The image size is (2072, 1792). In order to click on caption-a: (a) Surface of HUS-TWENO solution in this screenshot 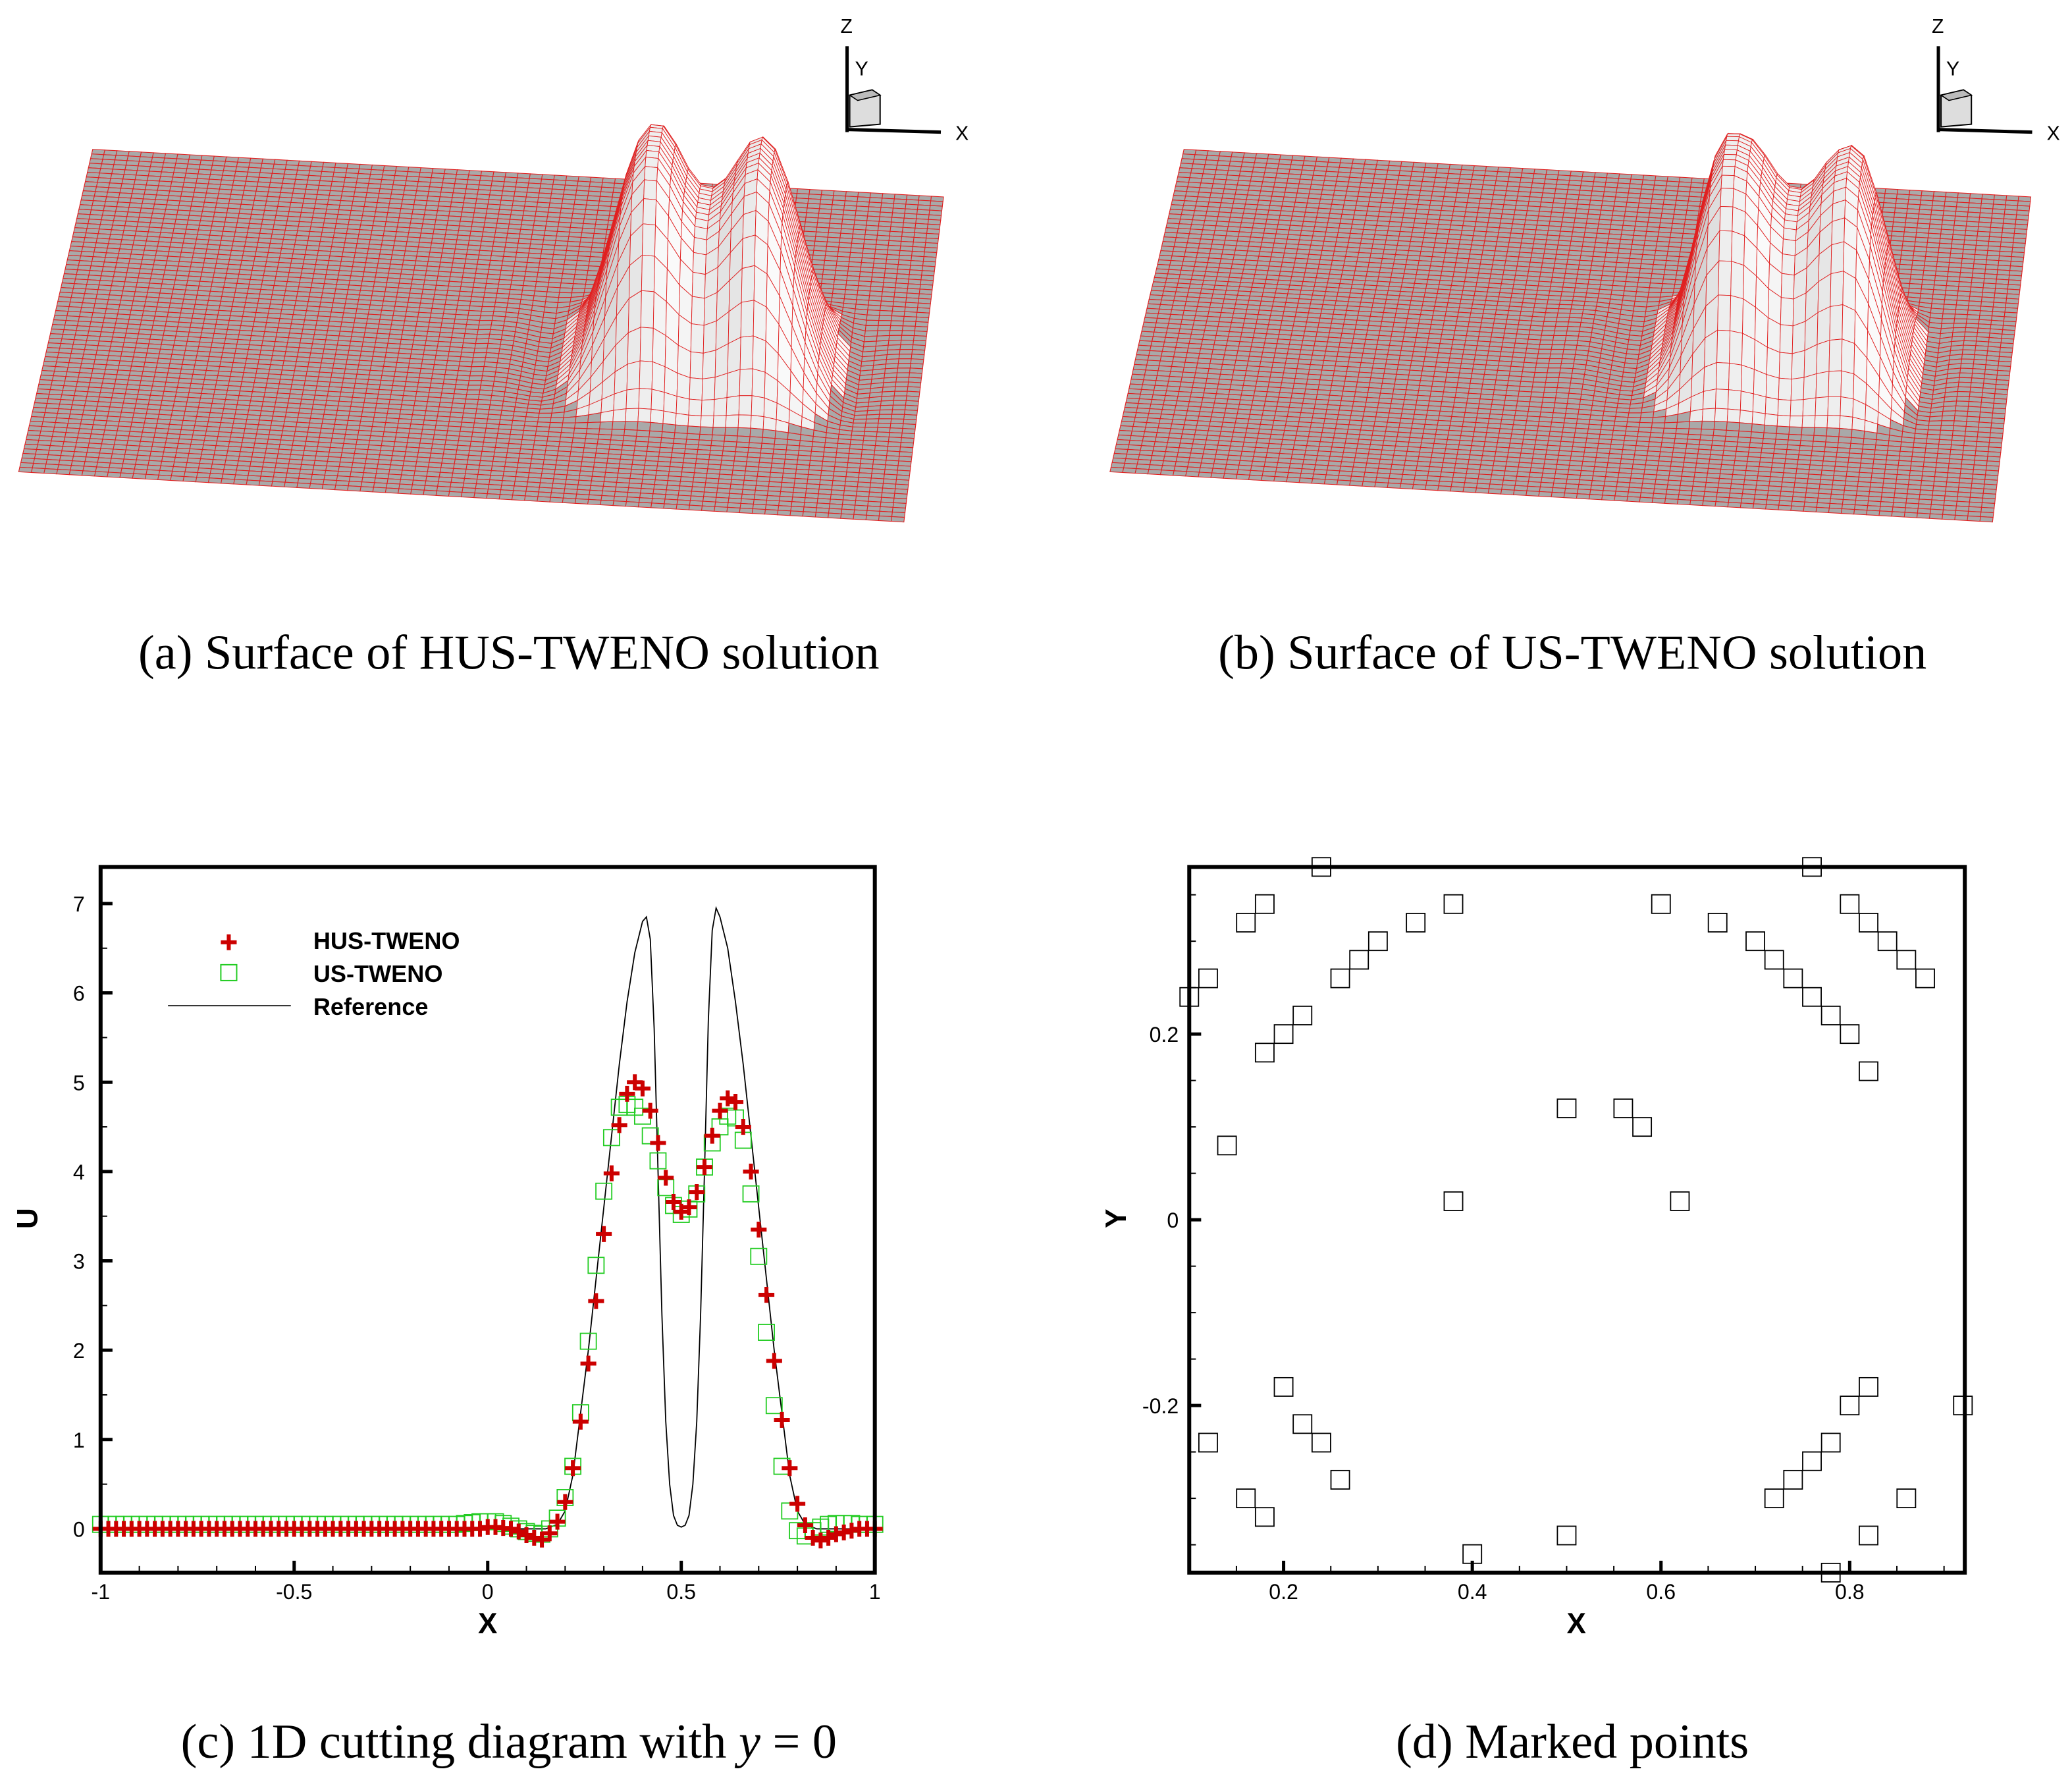, I will do `click(509, 653)`.